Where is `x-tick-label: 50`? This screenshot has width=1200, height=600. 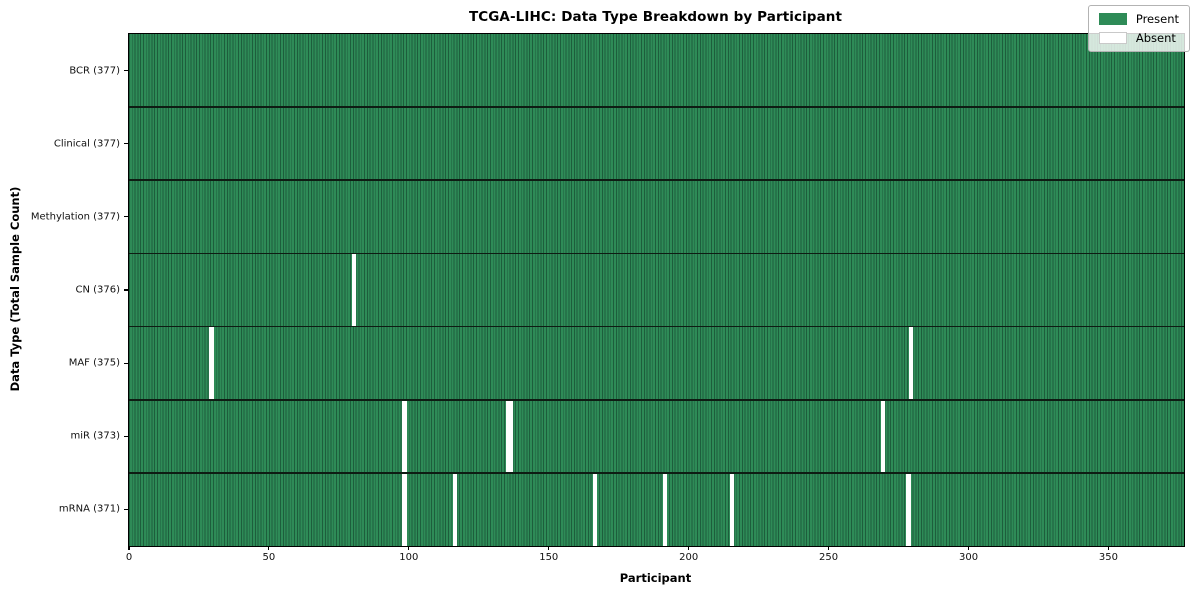 x-tick-label: 50 is located at coordinates (269, 557).